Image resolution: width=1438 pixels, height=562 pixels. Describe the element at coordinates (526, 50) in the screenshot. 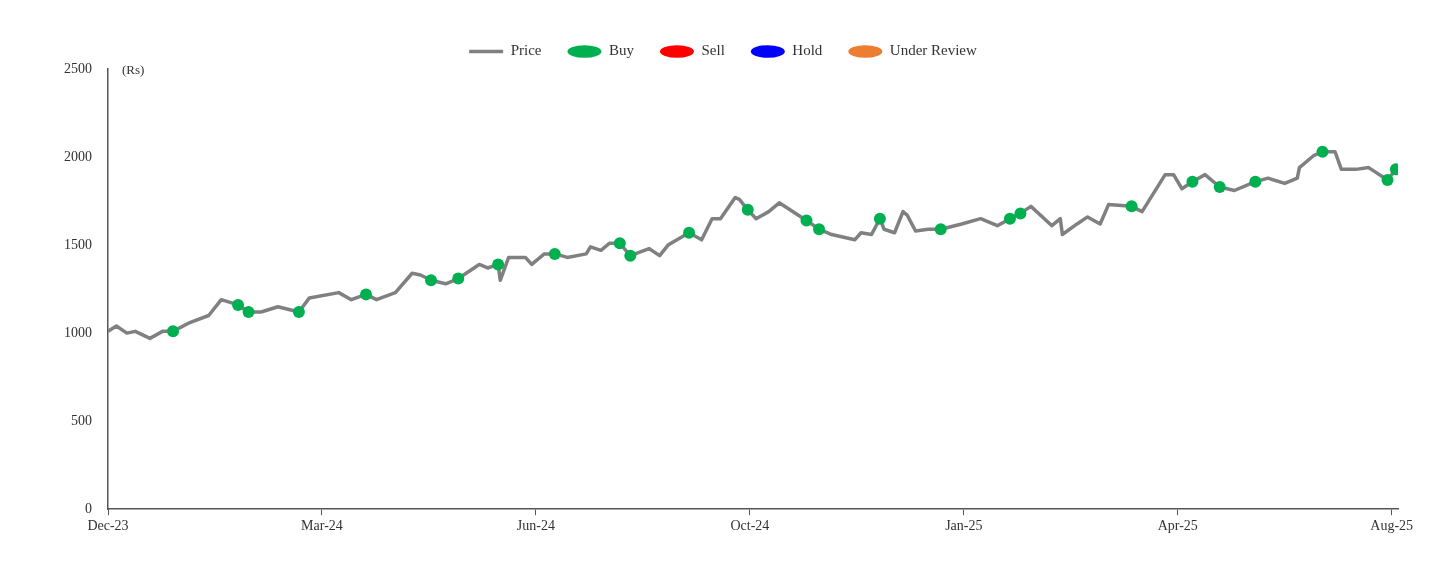

I see `legend-label: Price` at that location.